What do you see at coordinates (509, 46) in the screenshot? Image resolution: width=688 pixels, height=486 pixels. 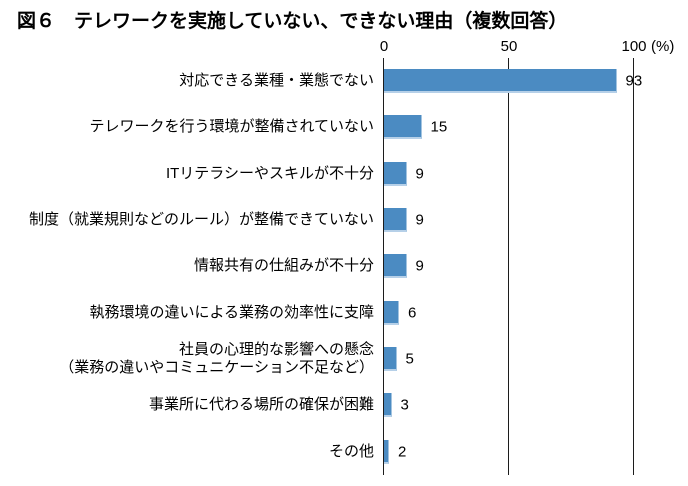 I see `x-tick-label: 50` at bounding box center [509, 46].